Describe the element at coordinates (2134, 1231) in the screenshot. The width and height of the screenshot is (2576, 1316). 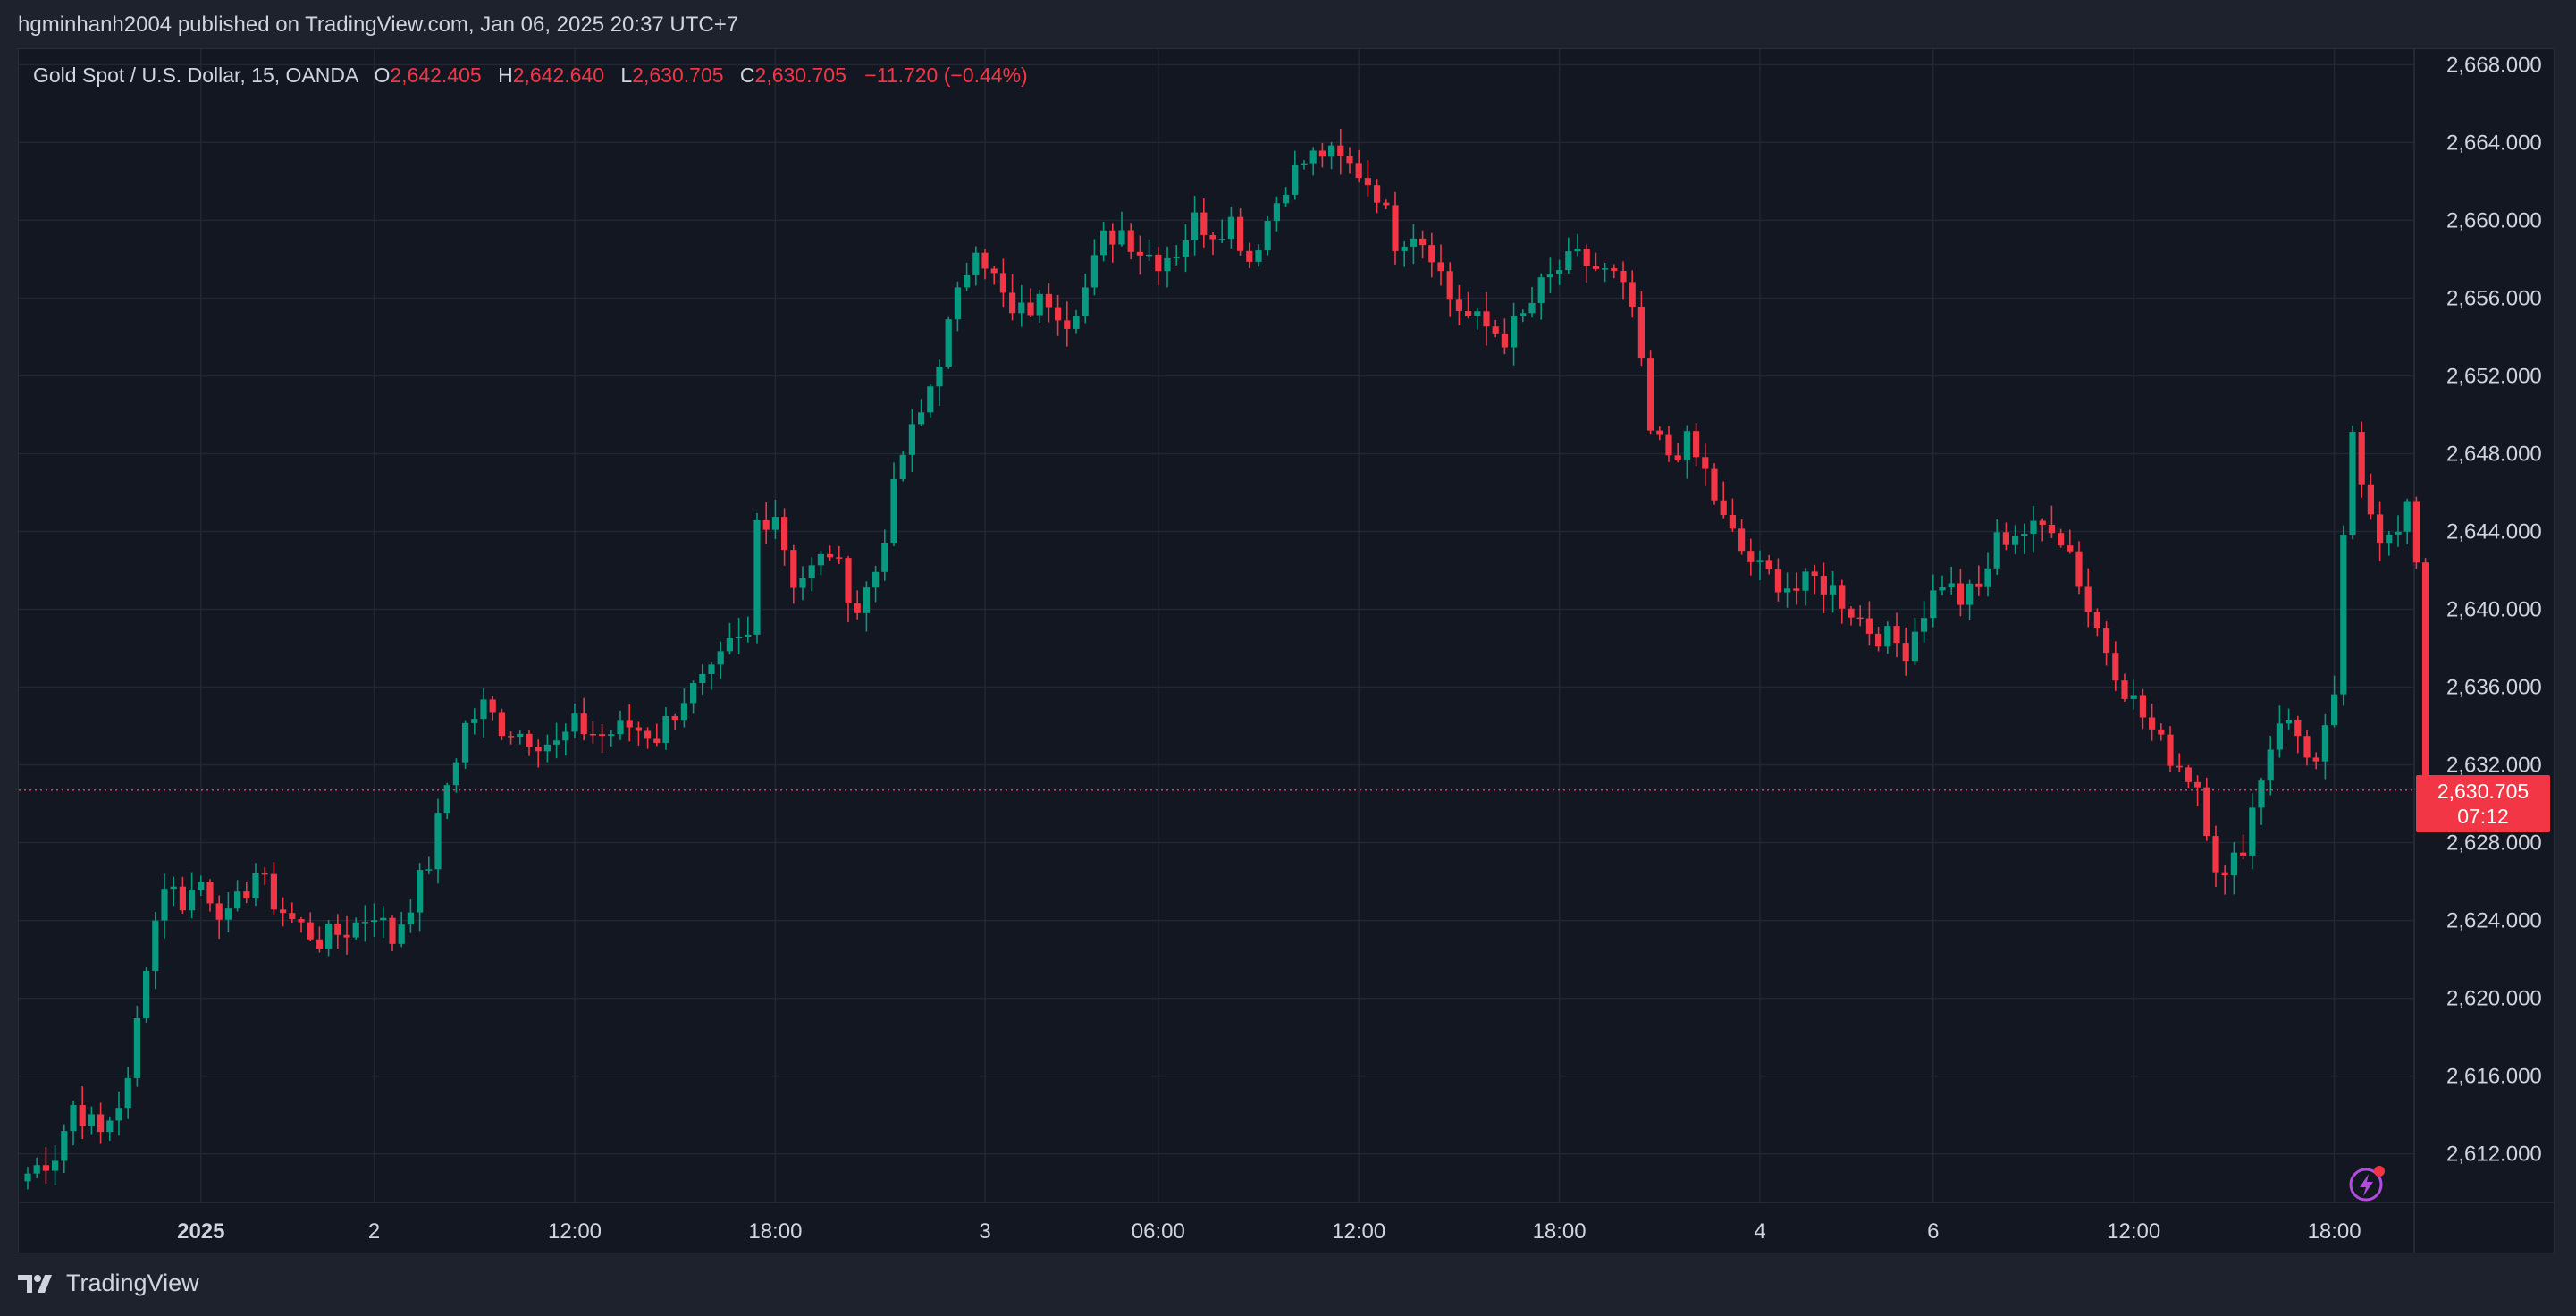
I see `x-tick-label: 12:00` at that location.